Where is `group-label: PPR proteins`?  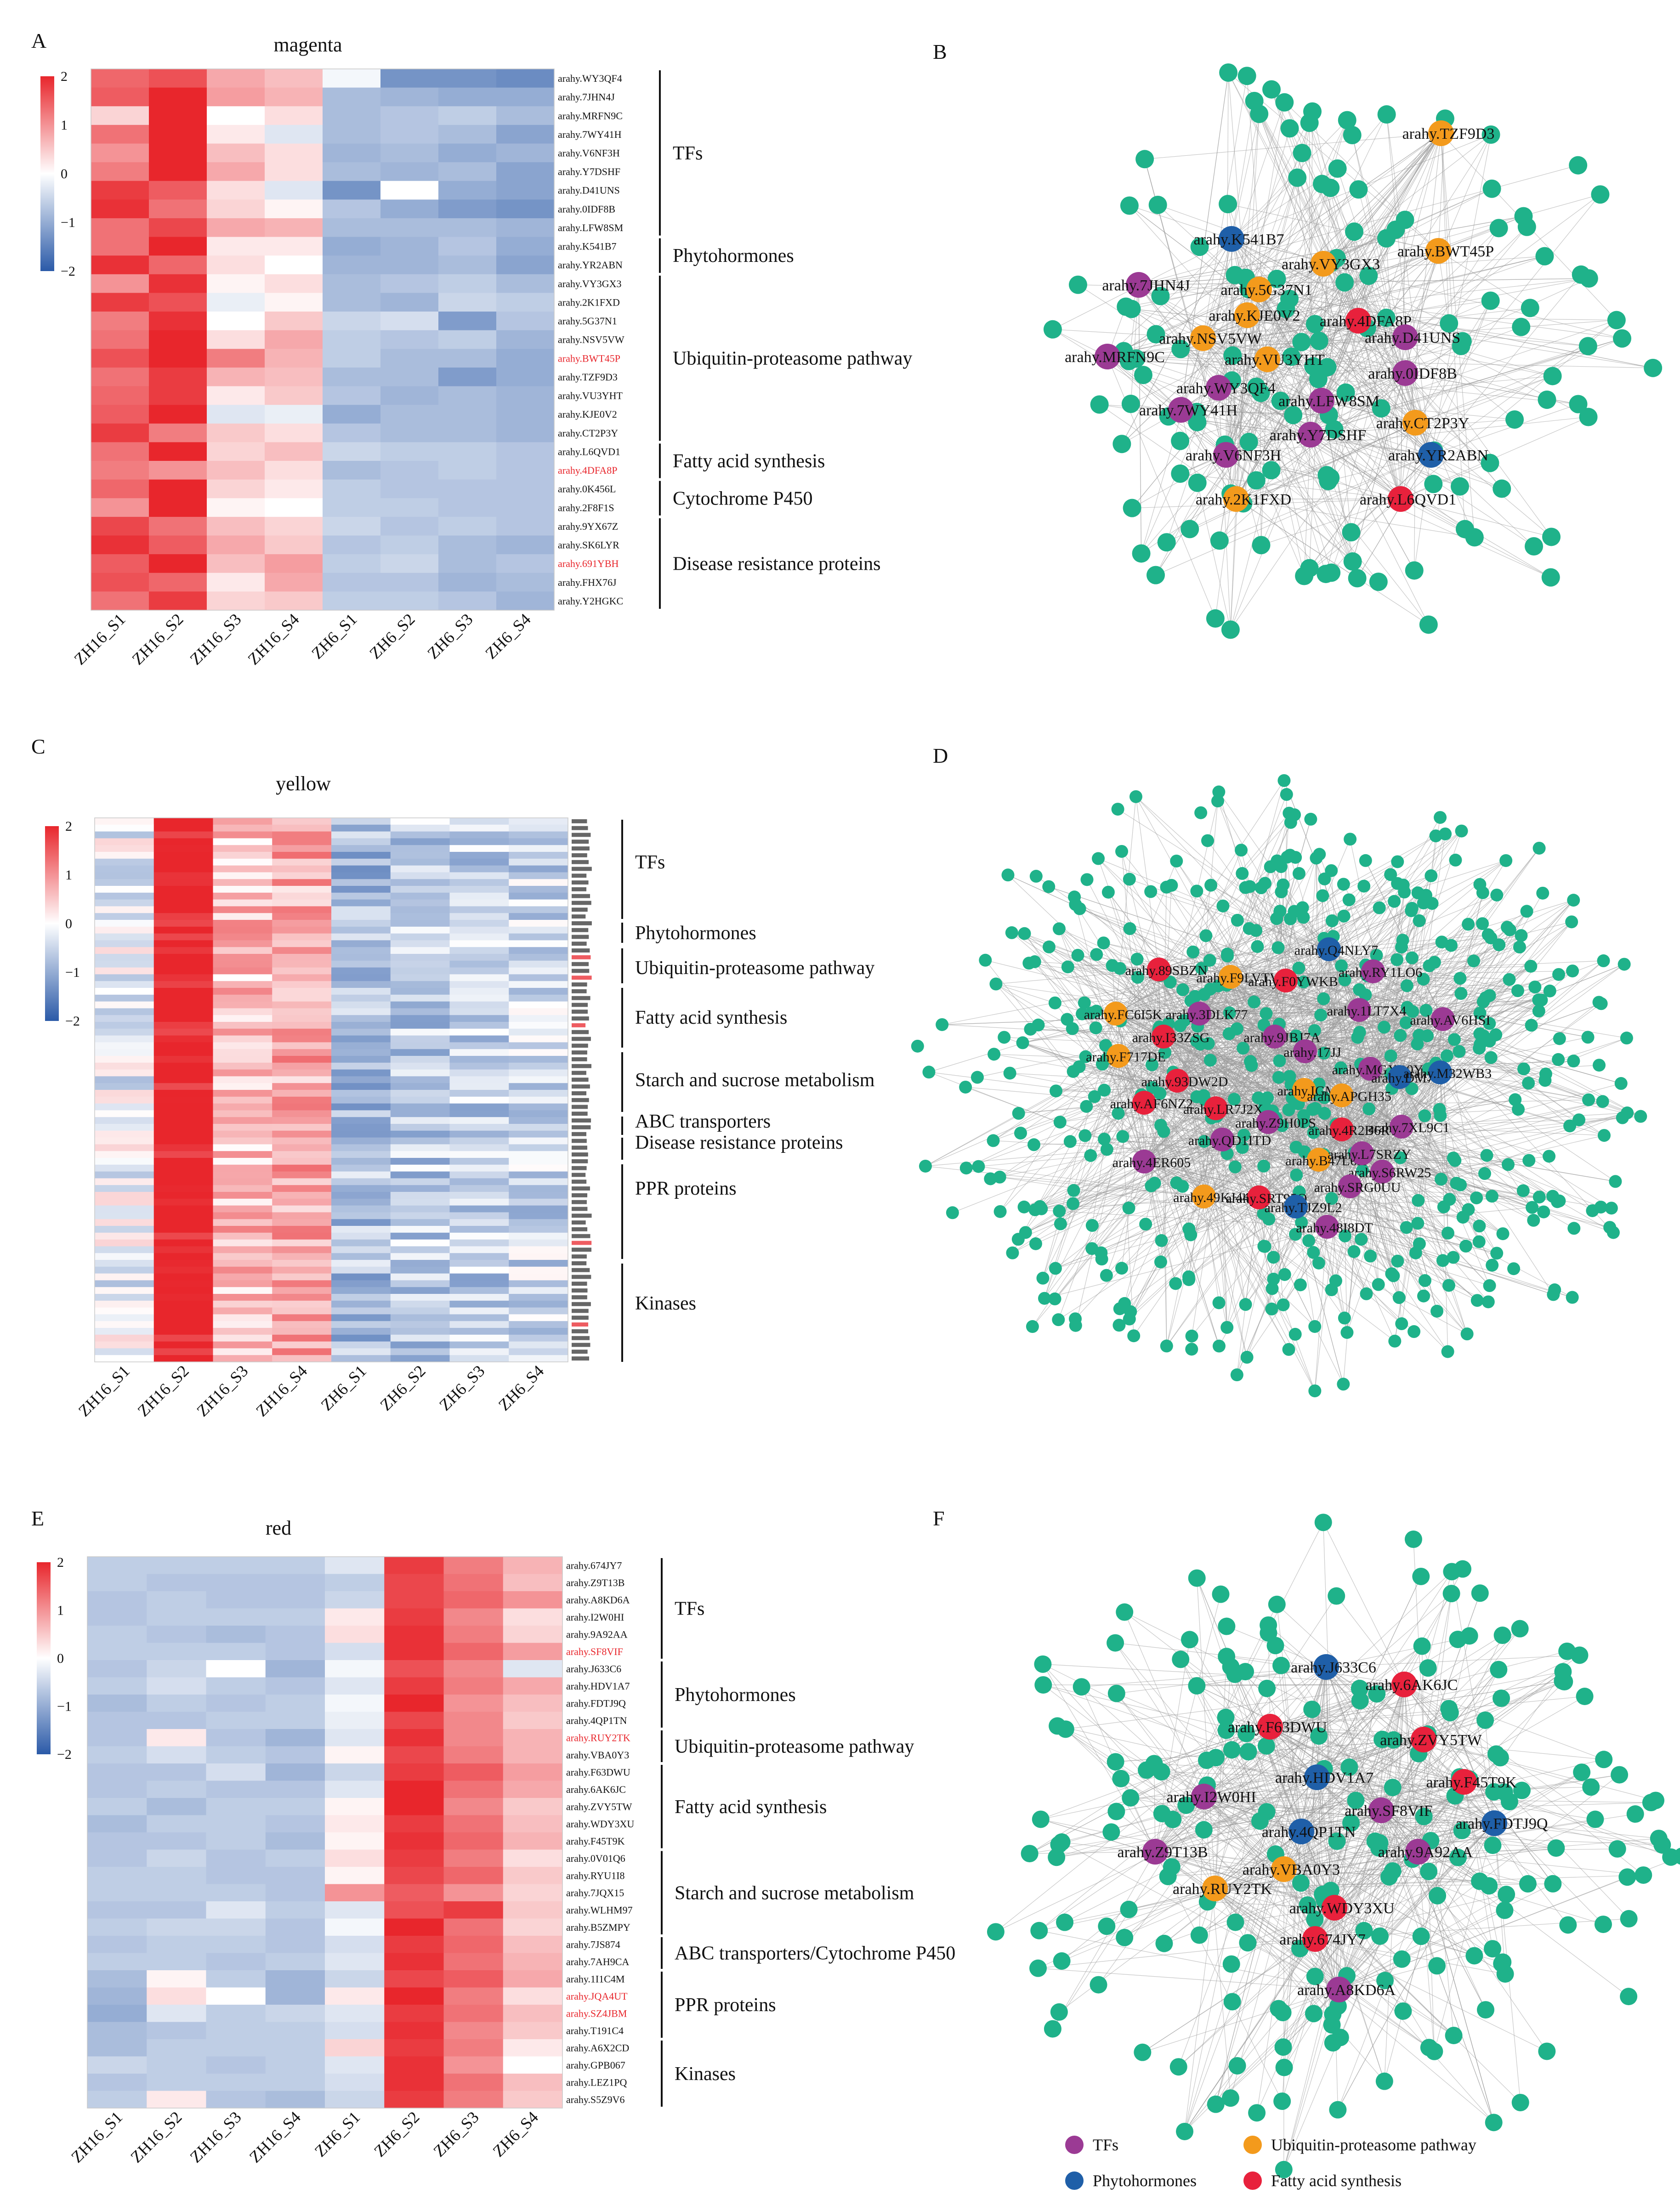 group-label: PPR proteins is located at coordinates (725, 2005).